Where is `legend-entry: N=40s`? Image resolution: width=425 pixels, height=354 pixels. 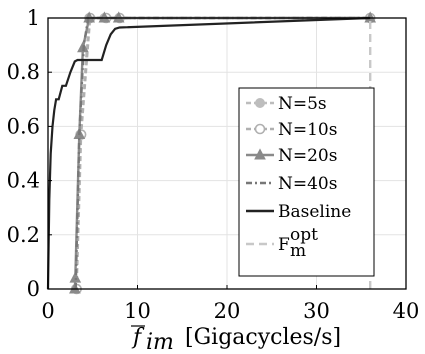 legend-entry: N=40s is located at coordinates (291, 184).